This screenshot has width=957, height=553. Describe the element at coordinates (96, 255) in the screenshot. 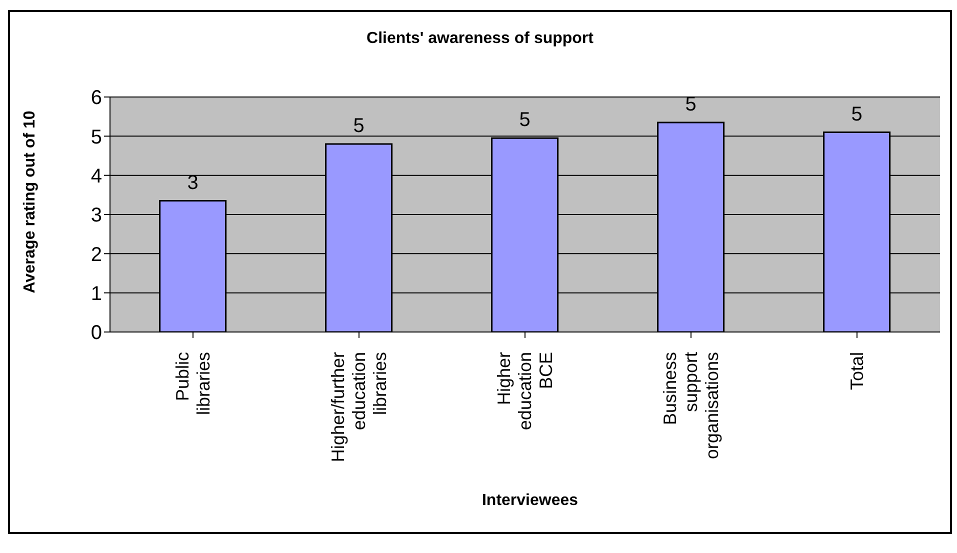

I see `y-tick-label: 2` at that location.